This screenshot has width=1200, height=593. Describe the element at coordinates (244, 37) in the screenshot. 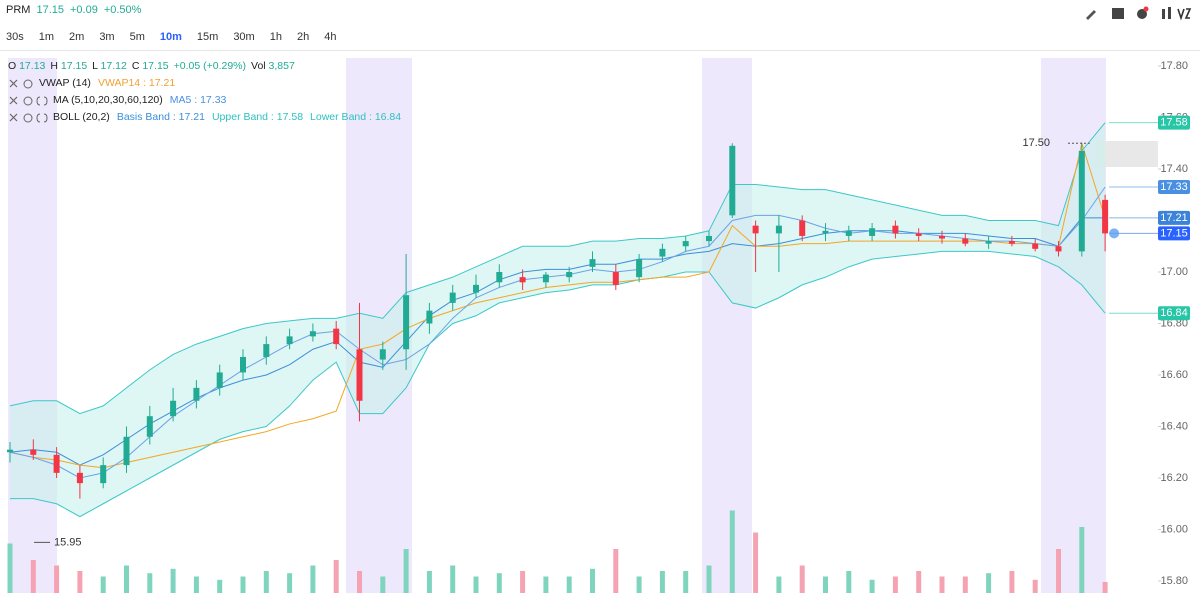

I see `interval-button: 30m` at that location.